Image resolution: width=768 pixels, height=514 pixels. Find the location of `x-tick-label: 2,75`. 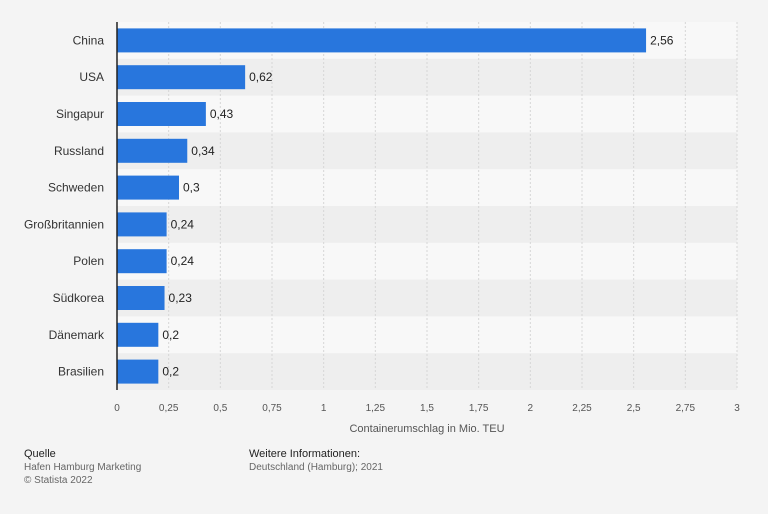

x-tick-label: 2,75 is located at coordinates (686, 408).